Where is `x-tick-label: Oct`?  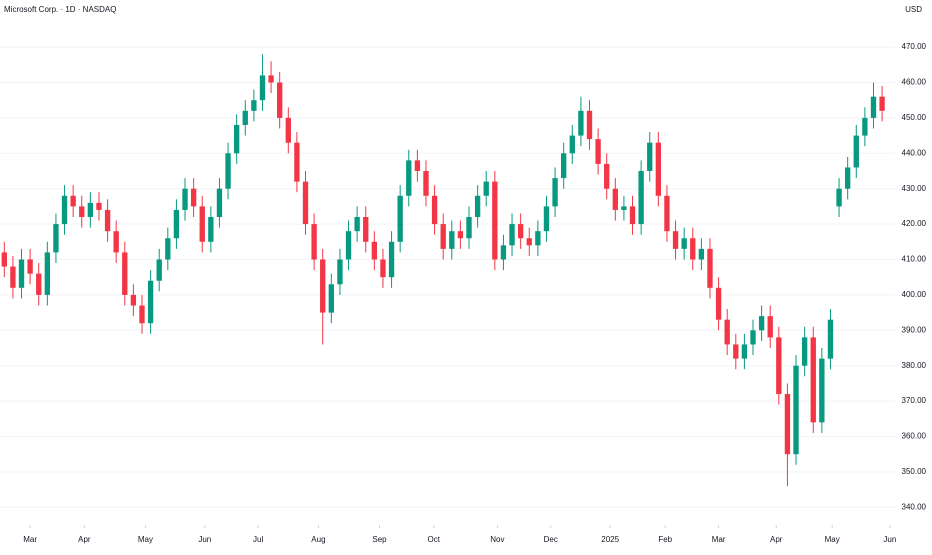 x-tick-label: Oct is located at coordinates (434, 539).